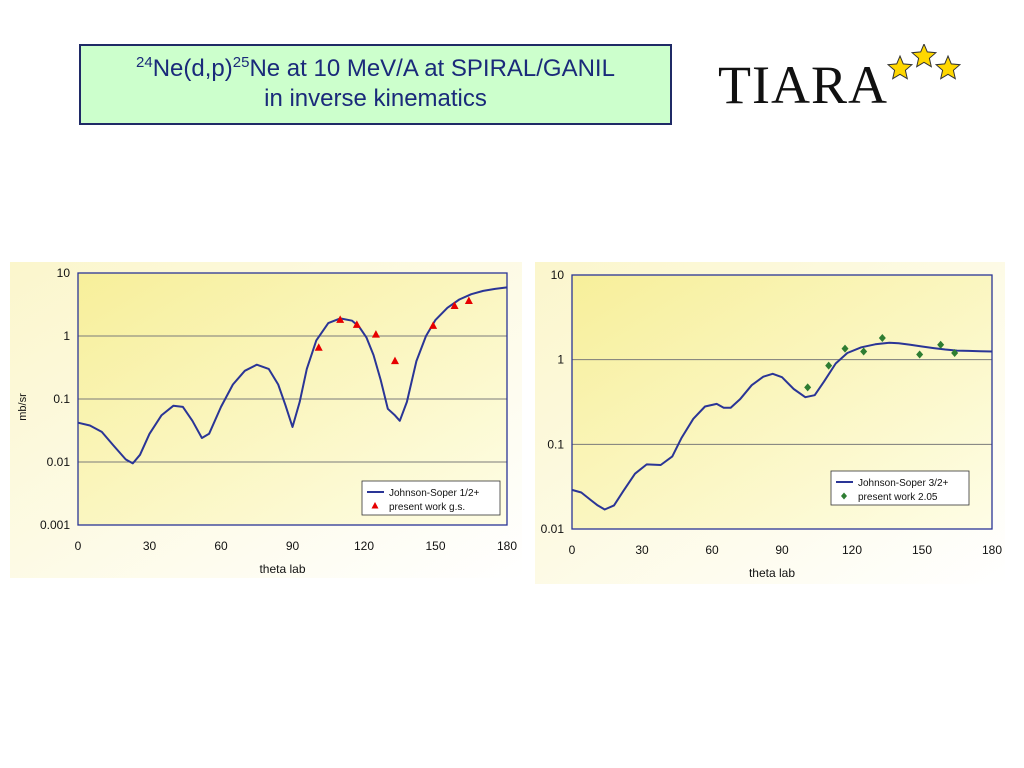  Describe the element at coordinates (432, 68) in the screenshot. I see `title-energy-facility: Ne at 10 MeV/A at SPIRAL/GANIL` at that location.